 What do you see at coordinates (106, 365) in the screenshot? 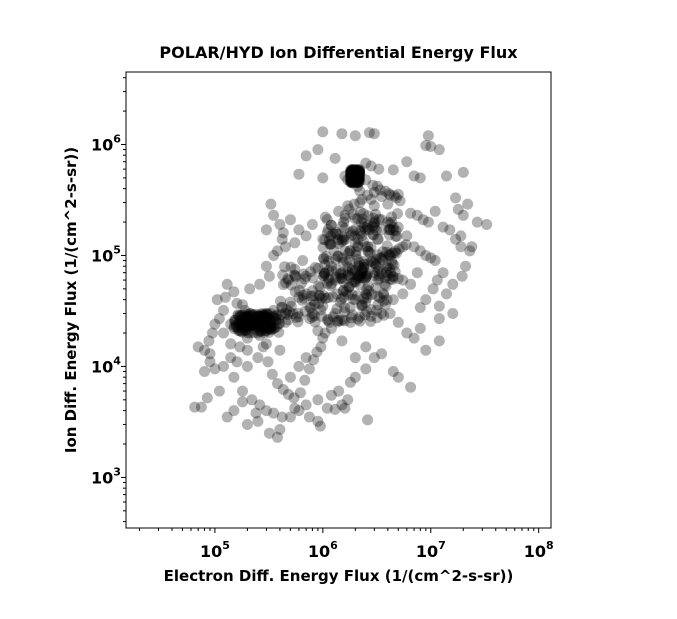
I see `y-tick-label: 104` at bounding box center [106, 365].